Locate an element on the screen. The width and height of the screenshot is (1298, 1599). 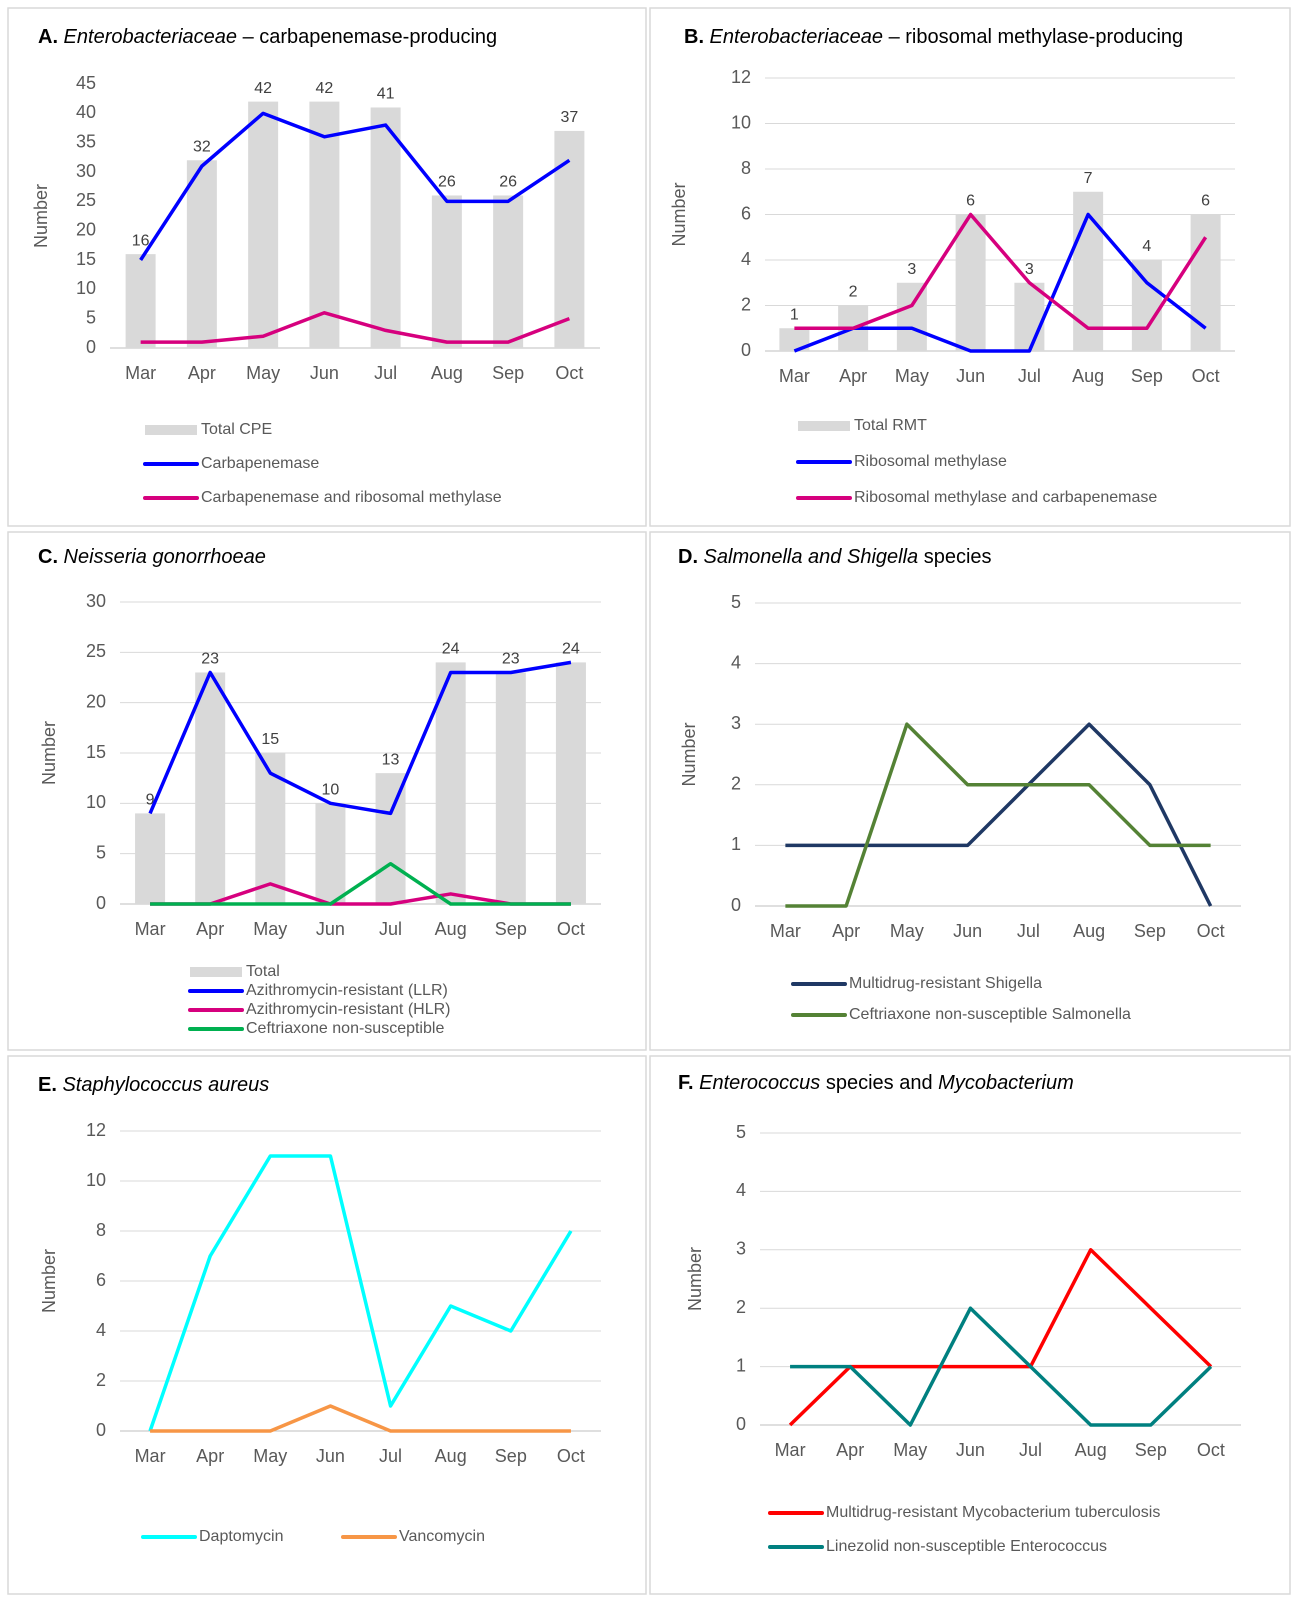
title-part: Neisseria gonorrhoeae is located at coordinates (162, 557).